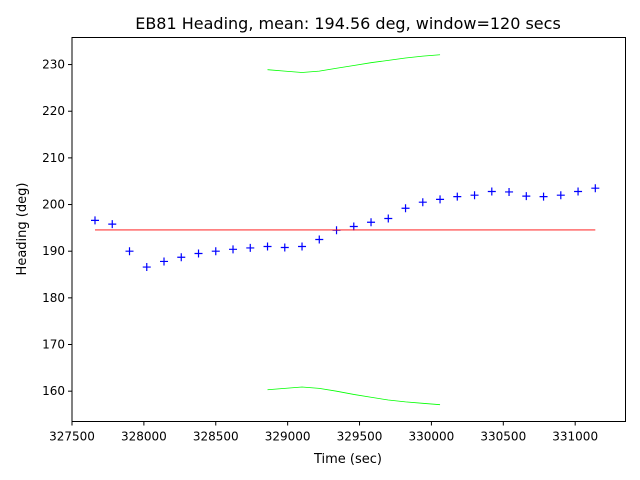 The width and height of the screenshot is (640, 480). I want to click on x-tick-label-1: 328000, so click(144, 437).